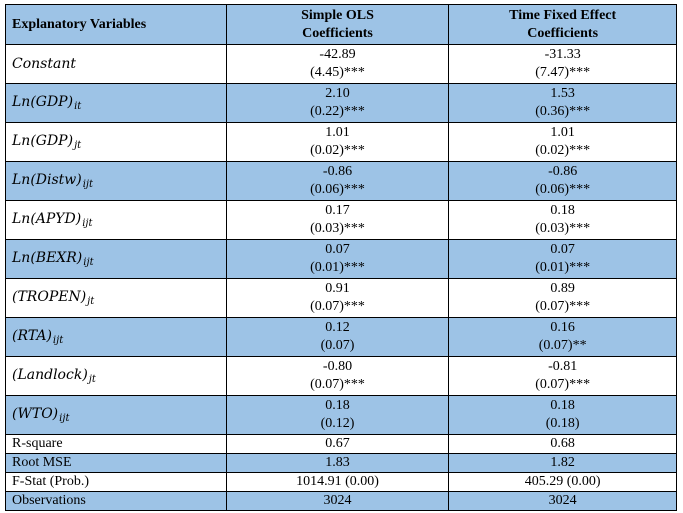 The height and width of the screenshot is (513, 683). I want to click on time-fixed-effect-coefficient: -0.81, so click(563, 366).